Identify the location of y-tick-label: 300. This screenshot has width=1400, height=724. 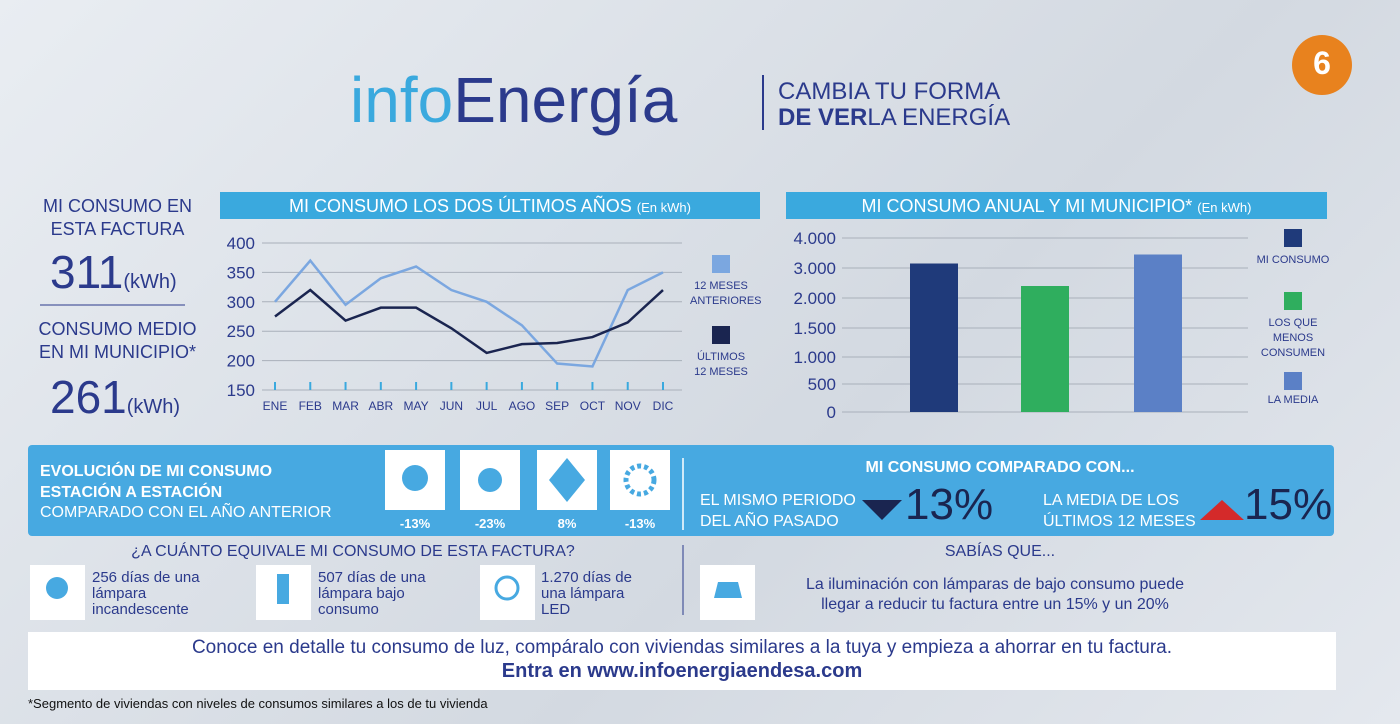
(241, 302).